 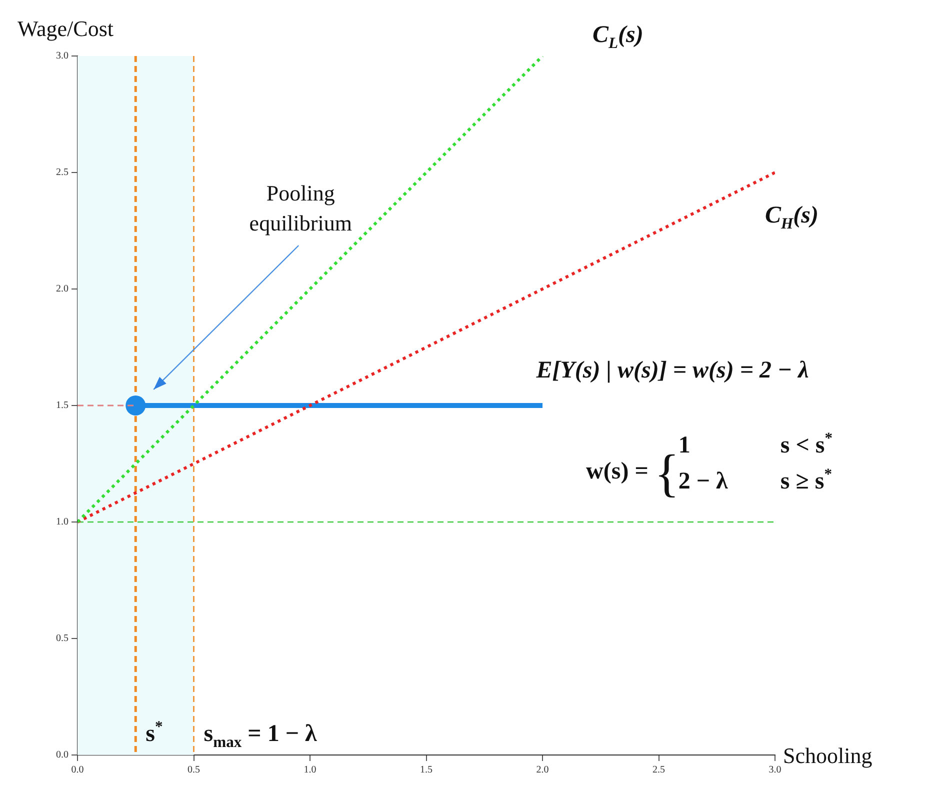 What do you see at coordinates (66, 28) in the screenshot?
I see `y-axis-title: Wage/Cost` at bounding box center [66, 28].